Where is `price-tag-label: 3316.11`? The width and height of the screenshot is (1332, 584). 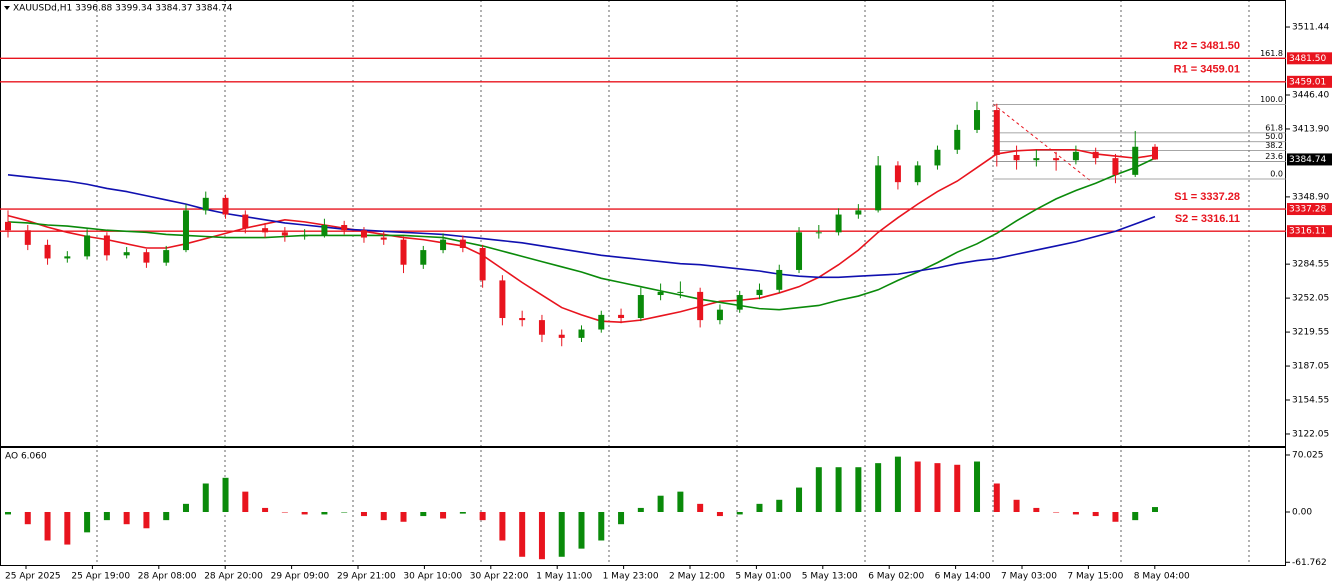
price-tag-label: 3316.11 is located at coordinates (1307, 232).